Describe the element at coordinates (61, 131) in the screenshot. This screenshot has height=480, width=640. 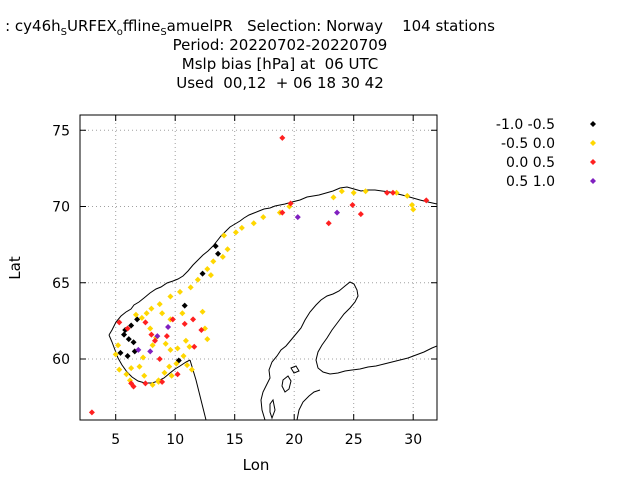
I see `y-tick-label: 75` at that location.